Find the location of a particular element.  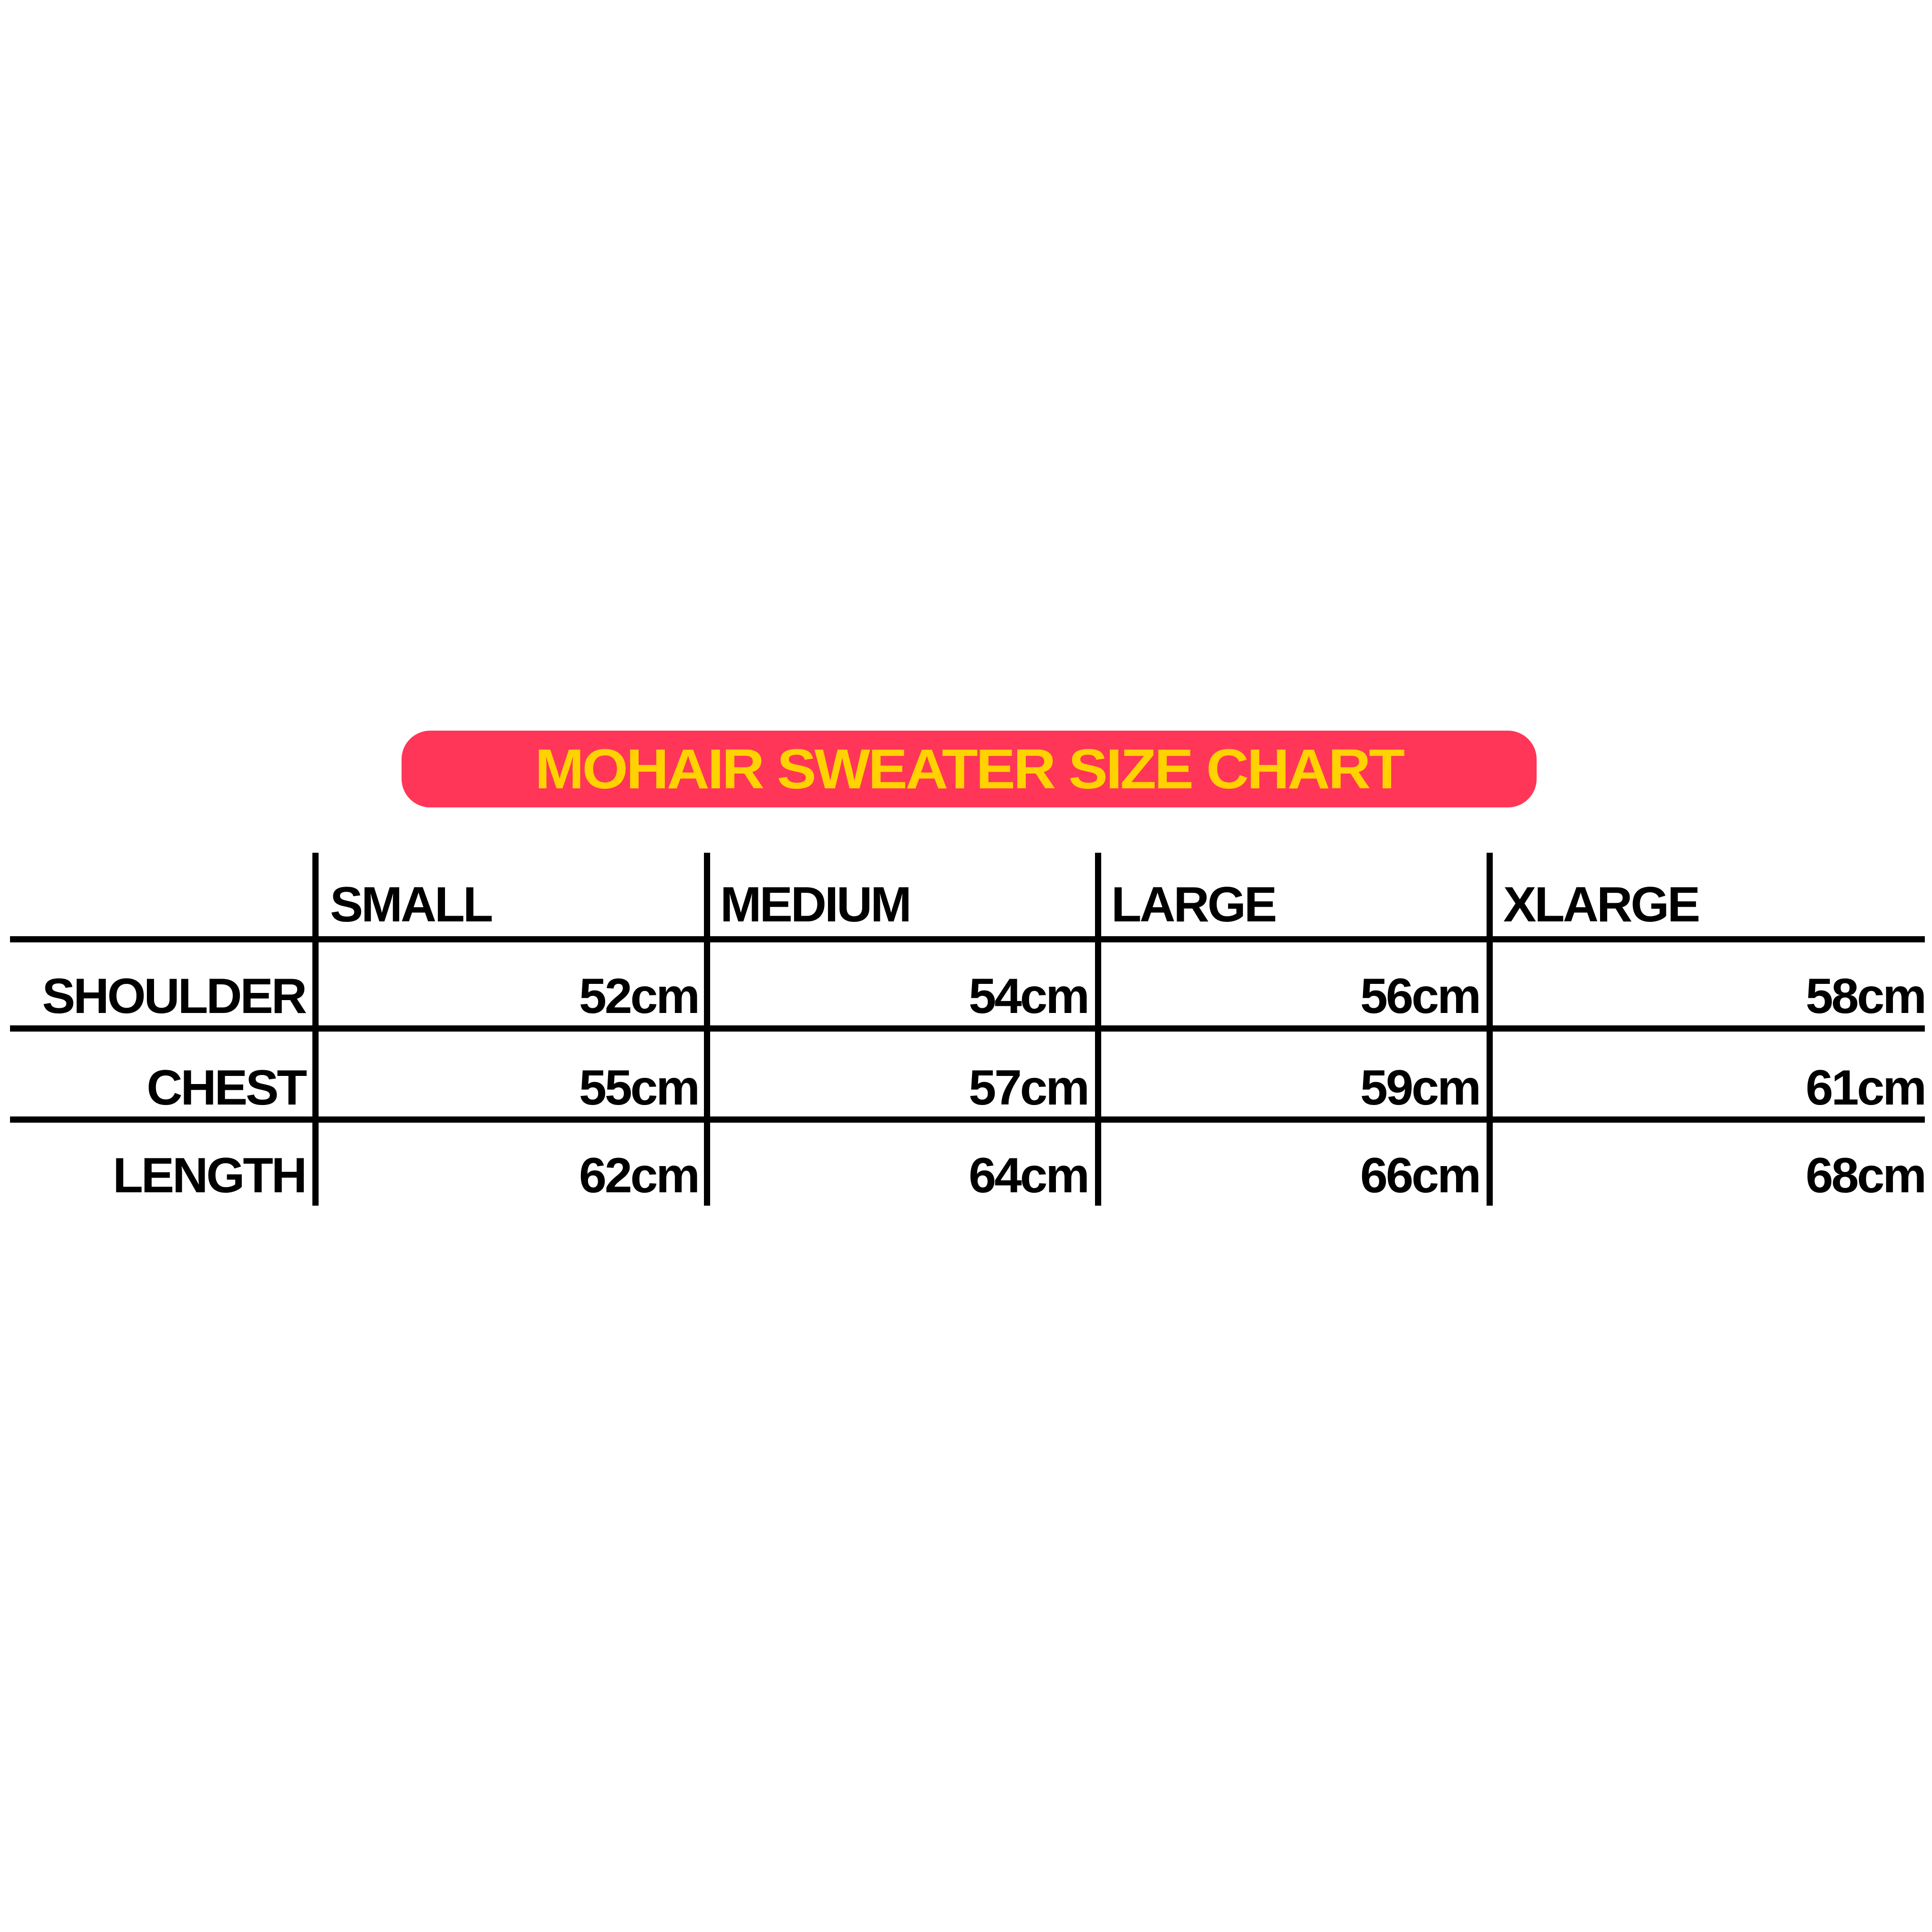

title-banner: MOHAIR SWEATER SIZE CHART is located at coordinates (969, 769).